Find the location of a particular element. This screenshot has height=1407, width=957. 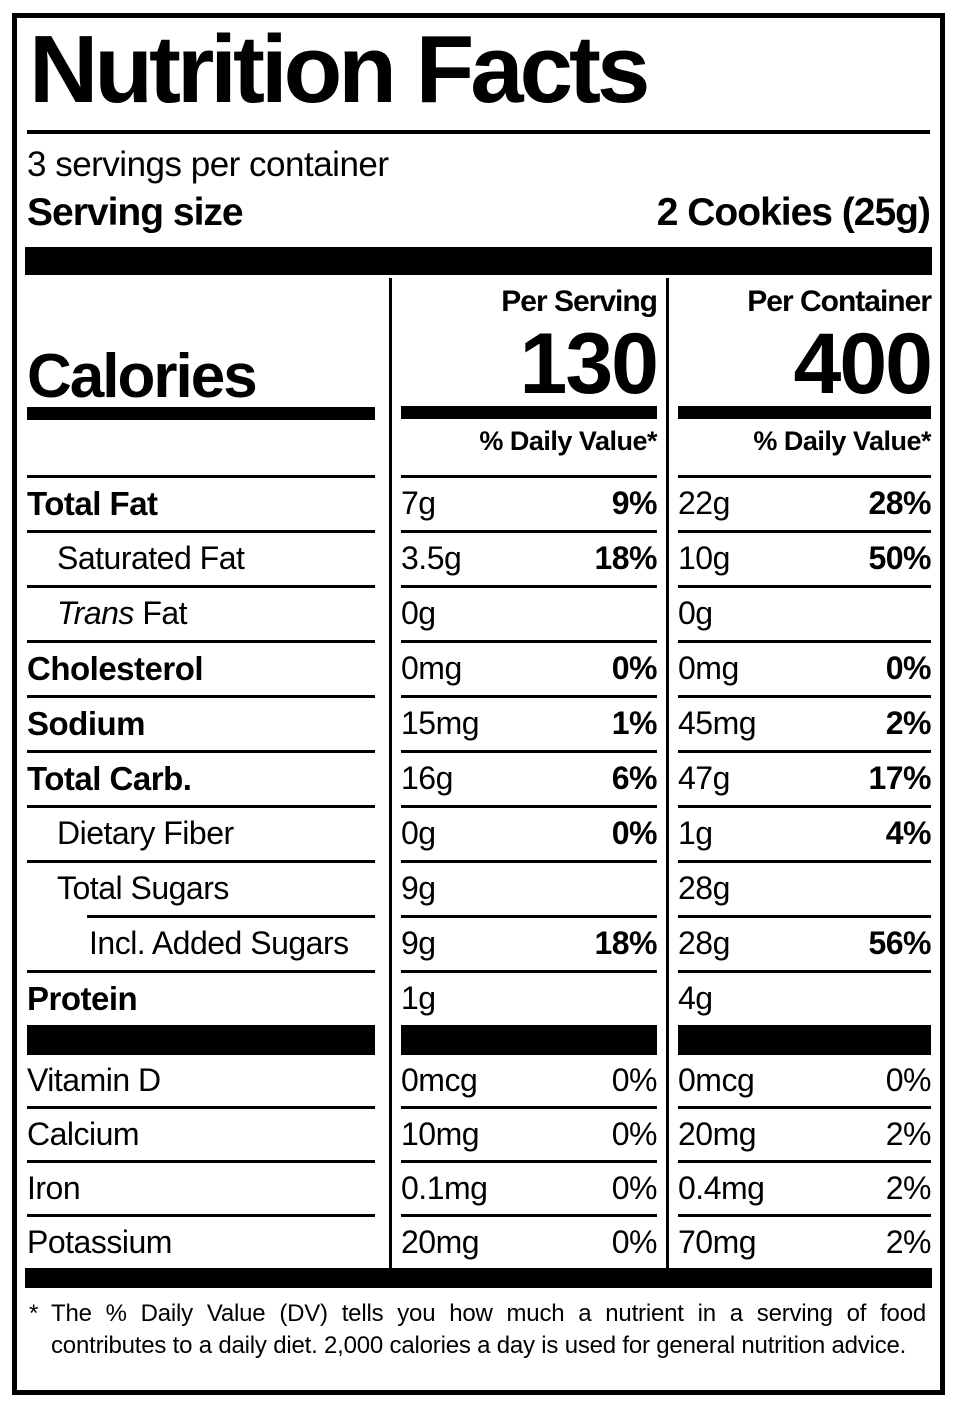

nutrient-value-row: 28g is located at coordinates (804, 889).